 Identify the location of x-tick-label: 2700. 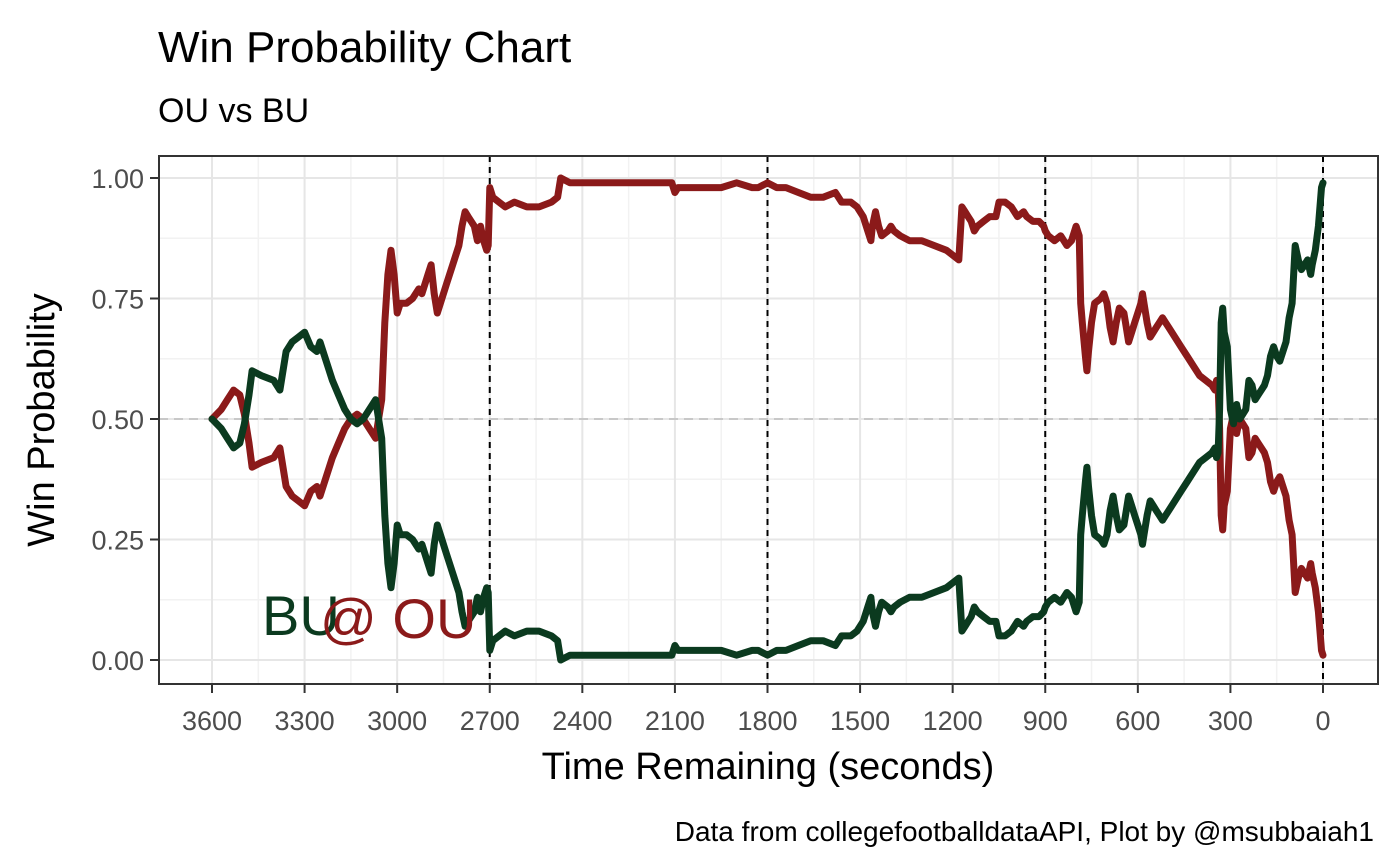
(490, 721).